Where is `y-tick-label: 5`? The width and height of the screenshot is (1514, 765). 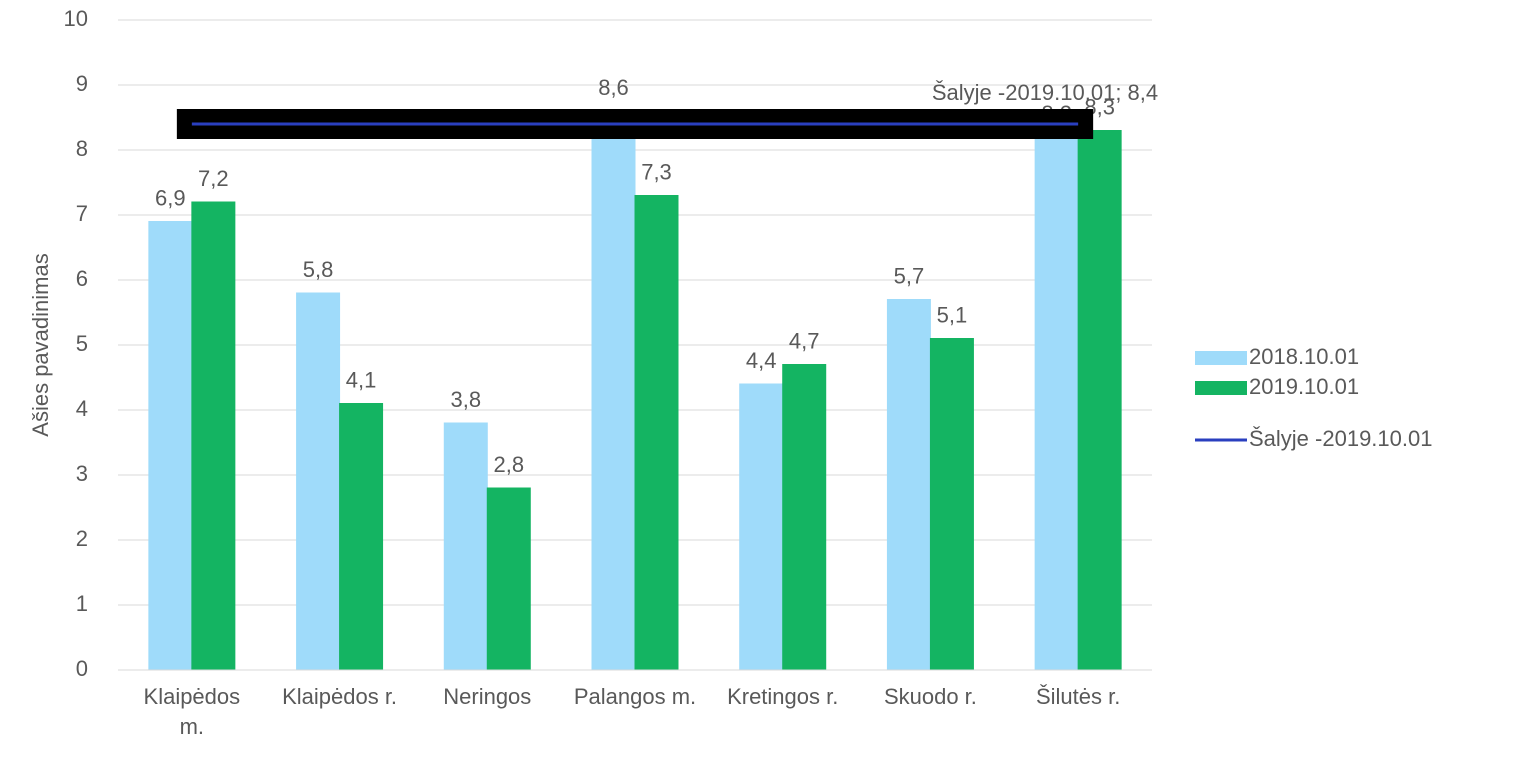
y-tick-label: 5 is located at coordinates (82, 343).